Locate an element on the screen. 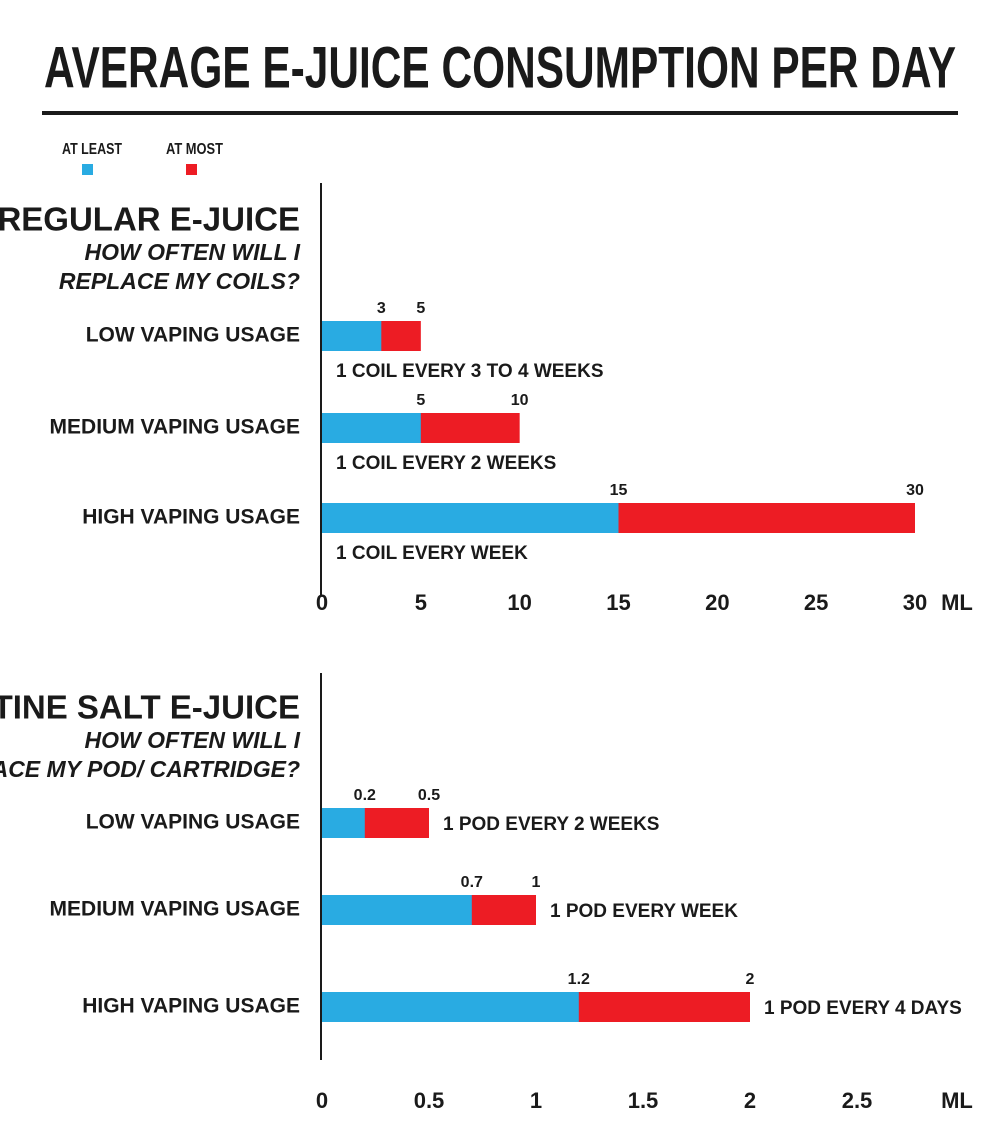  section-title: NICOTINE SALT E-JUICE is located at coordinates (150, 707).